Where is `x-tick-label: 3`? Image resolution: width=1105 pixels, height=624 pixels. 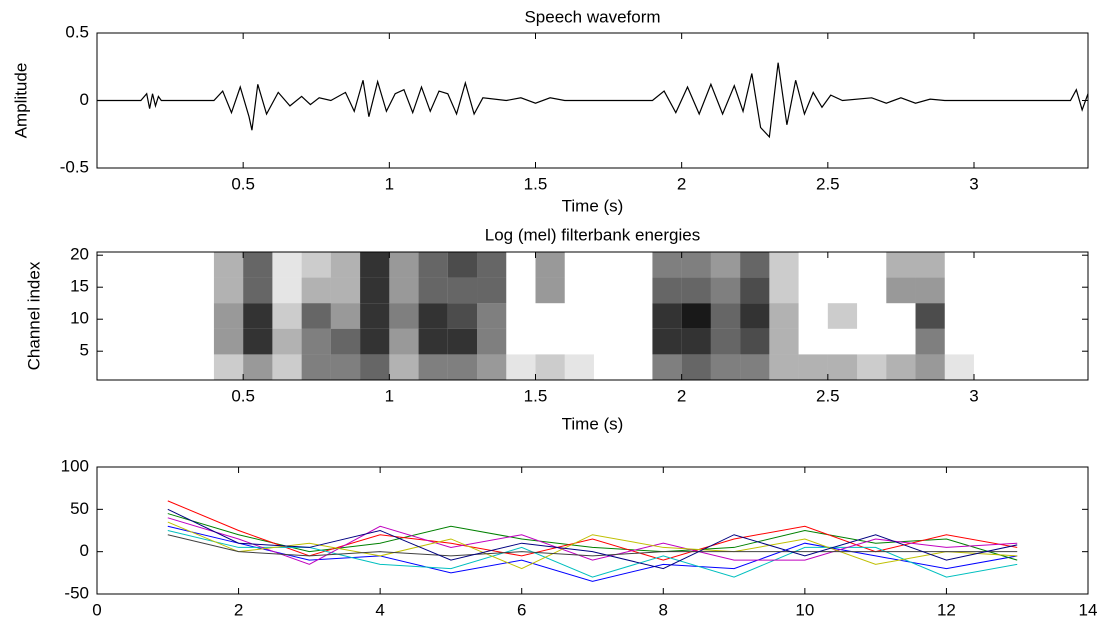 x-tick-label: 3 is located at coordinates (973, 183).